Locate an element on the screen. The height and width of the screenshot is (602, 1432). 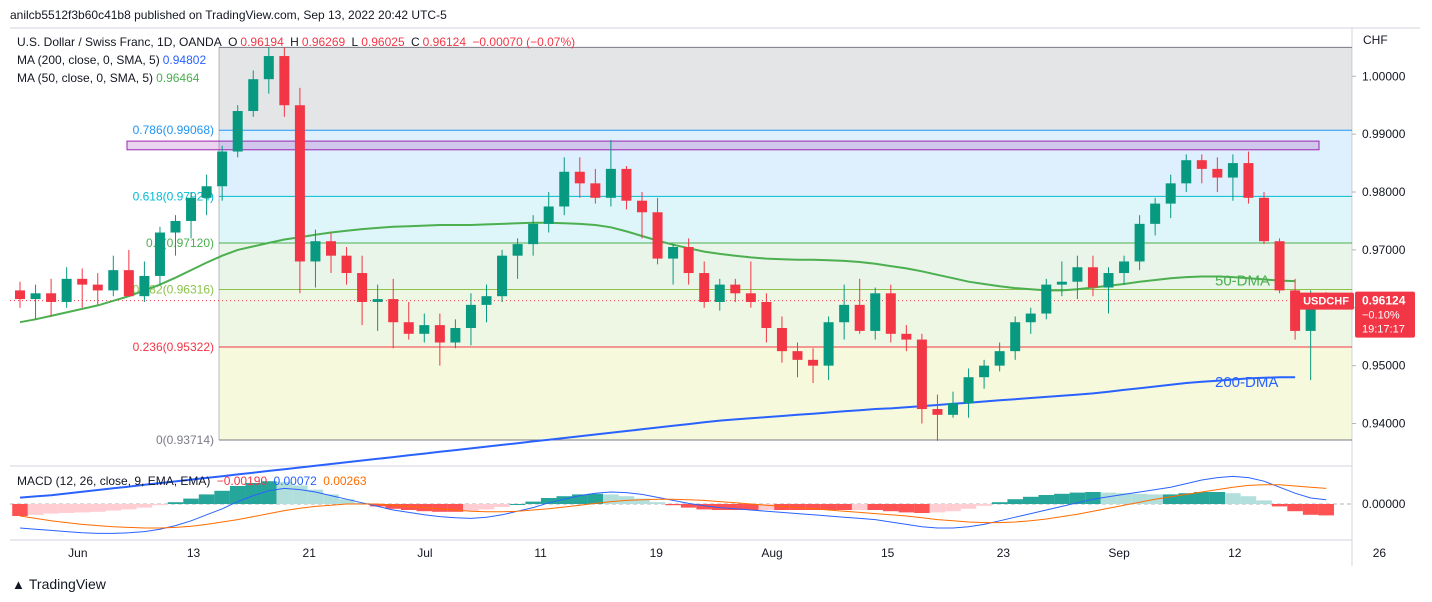
price-tick-label: 1.00000 is located at coordinates (1384, 76).